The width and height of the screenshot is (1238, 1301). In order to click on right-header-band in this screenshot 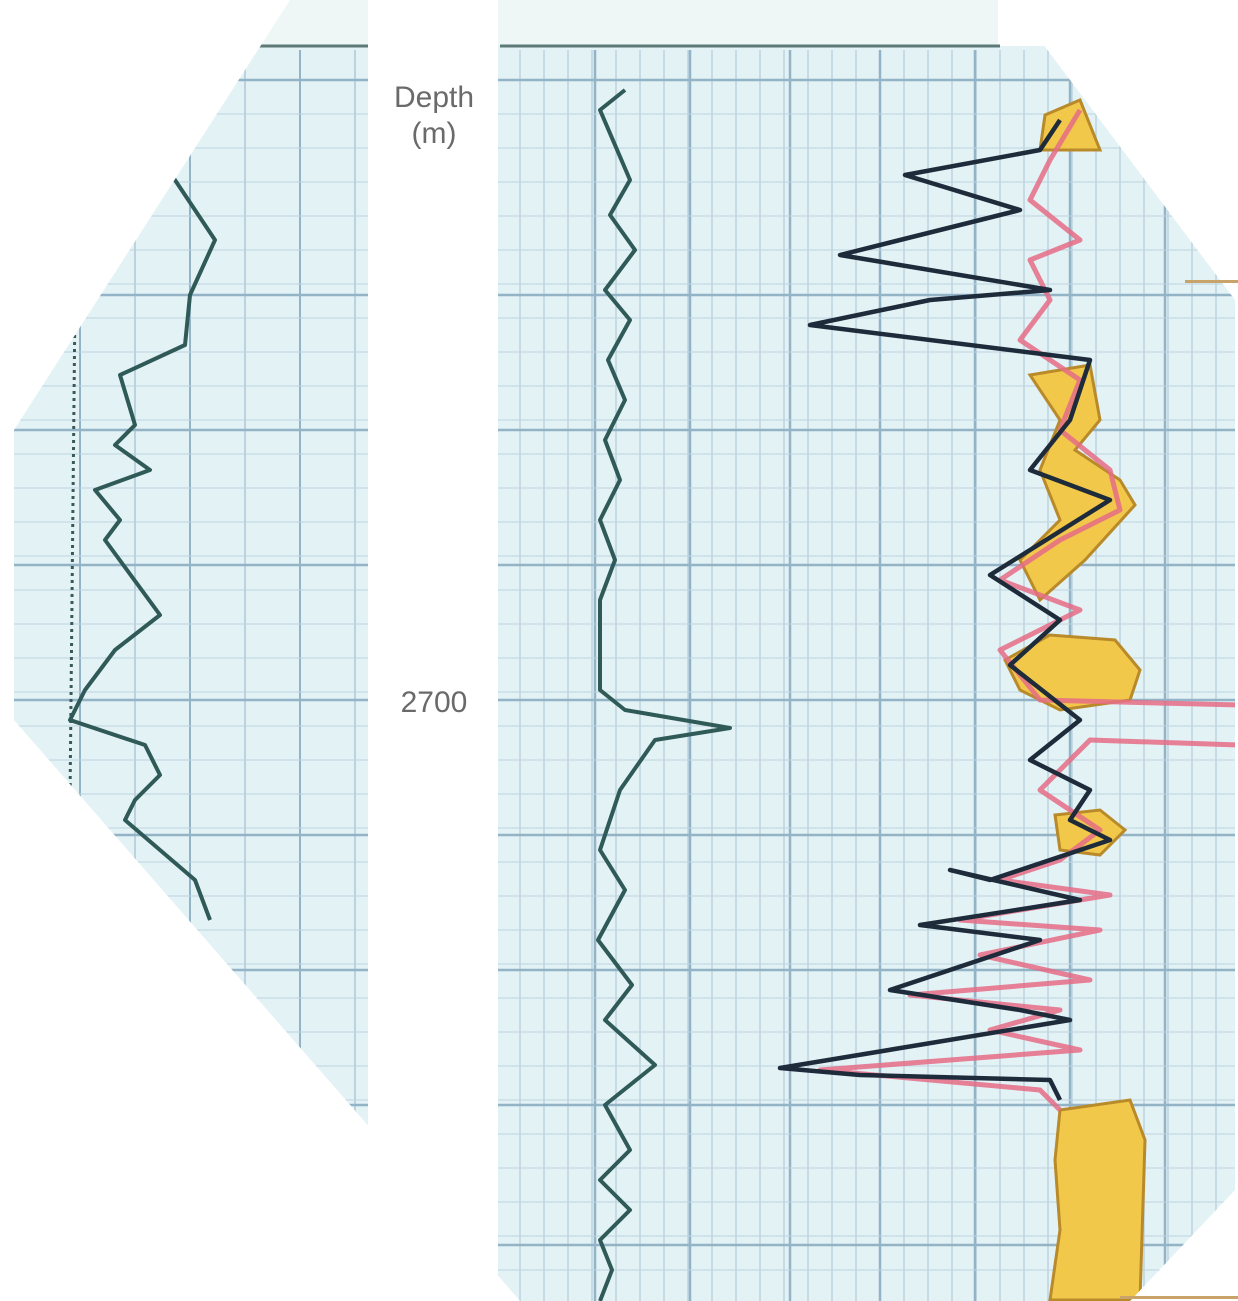, I will do `click(748, 23)`.